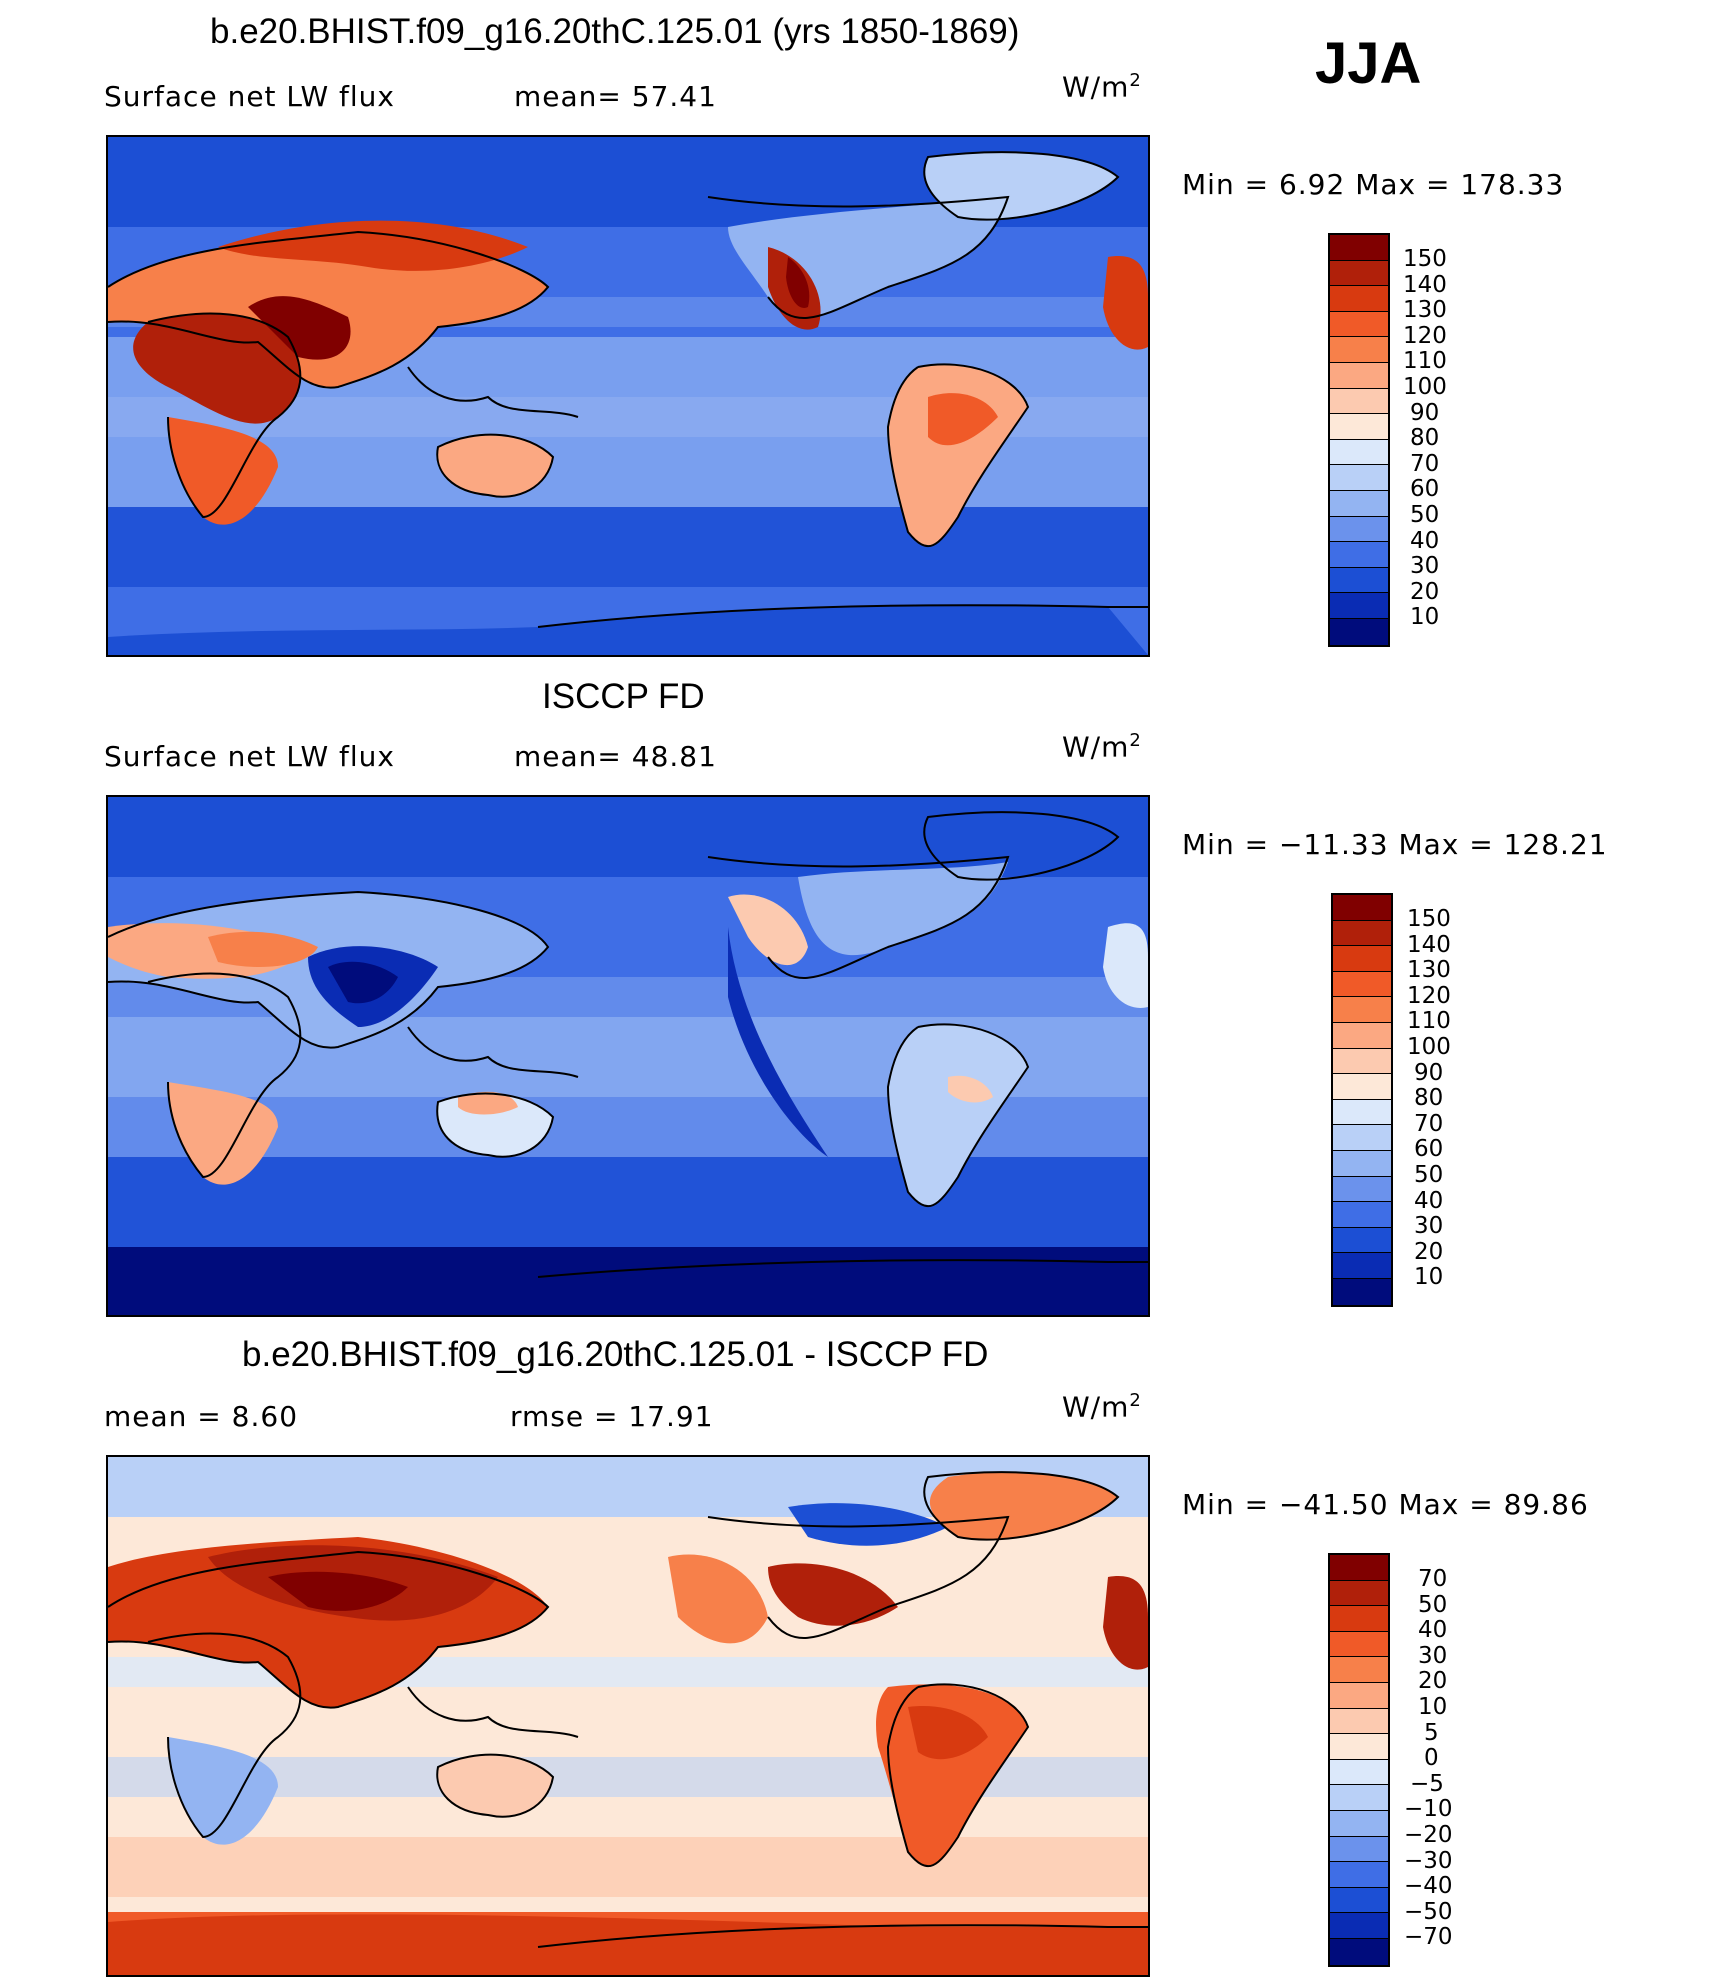 The width and height of the screenshot is (1710, 1979). What do you see at coordinates (201, 1416) in the screenshot?
I see `panel3-mean-label: mean = 8.60` at bounding box center [201, 1416].